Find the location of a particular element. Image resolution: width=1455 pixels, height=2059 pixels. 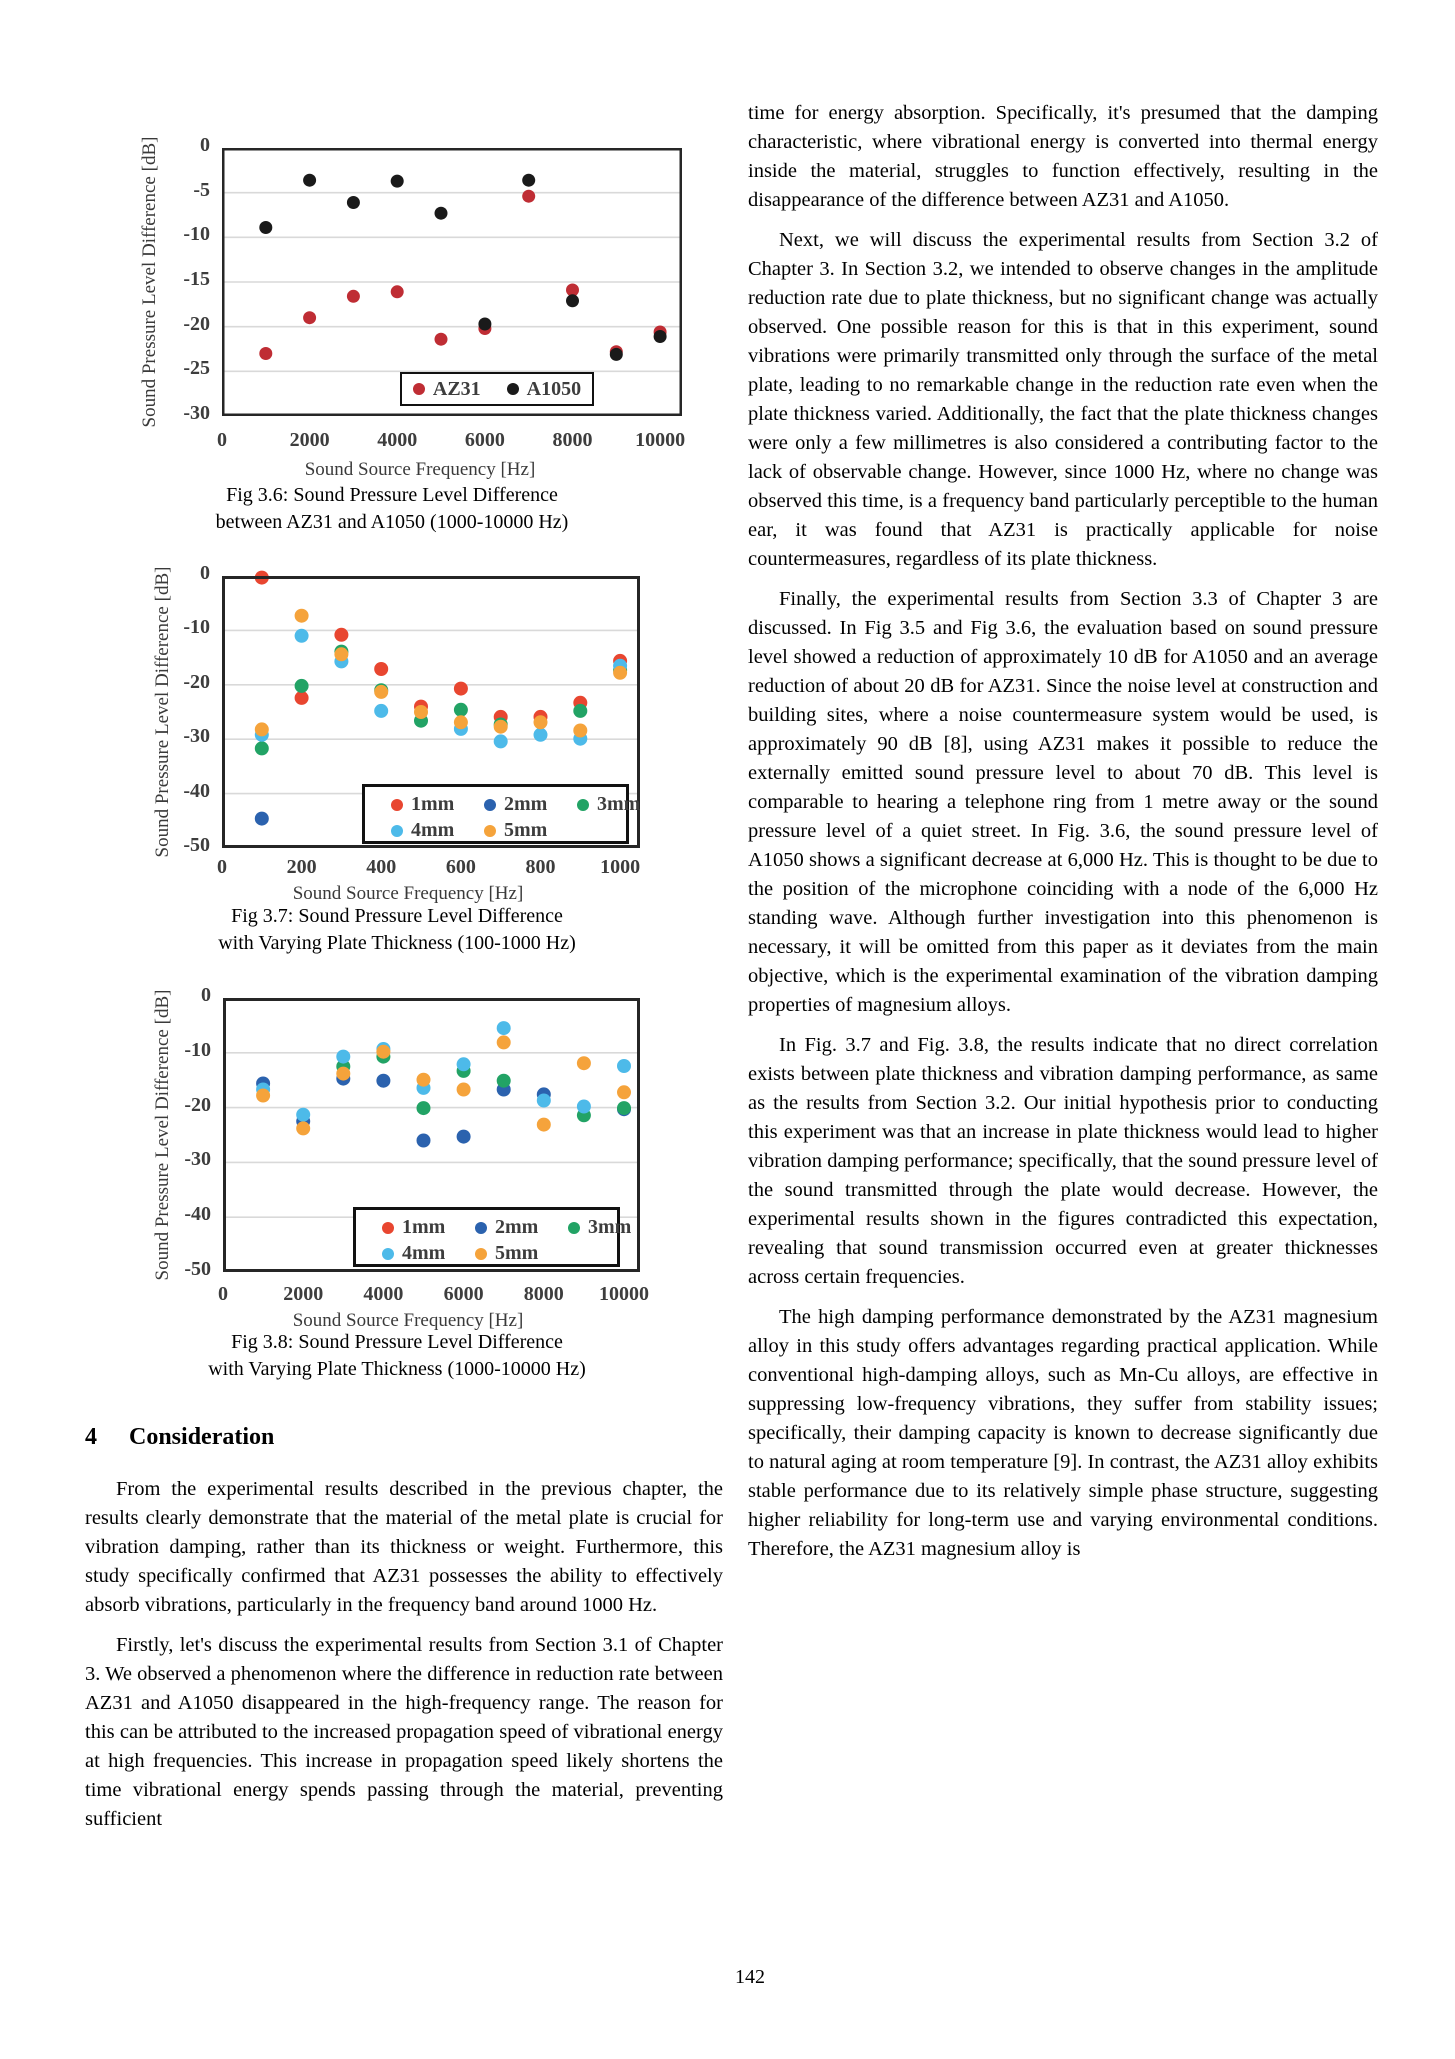

legend-item-AZ31: AZ31 is located at coordinates (446, 389).